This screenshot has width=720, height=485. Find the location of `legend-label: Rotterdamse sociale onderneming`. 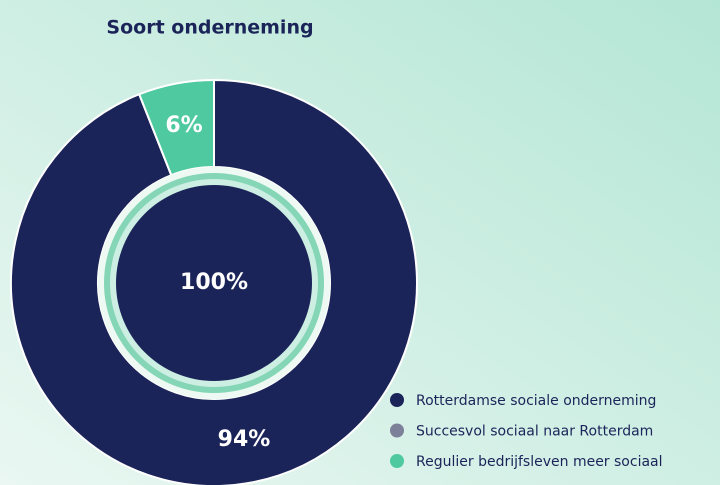

legend-label: Rotterdamse sociale onderneming is located at coordinates (536, 401).